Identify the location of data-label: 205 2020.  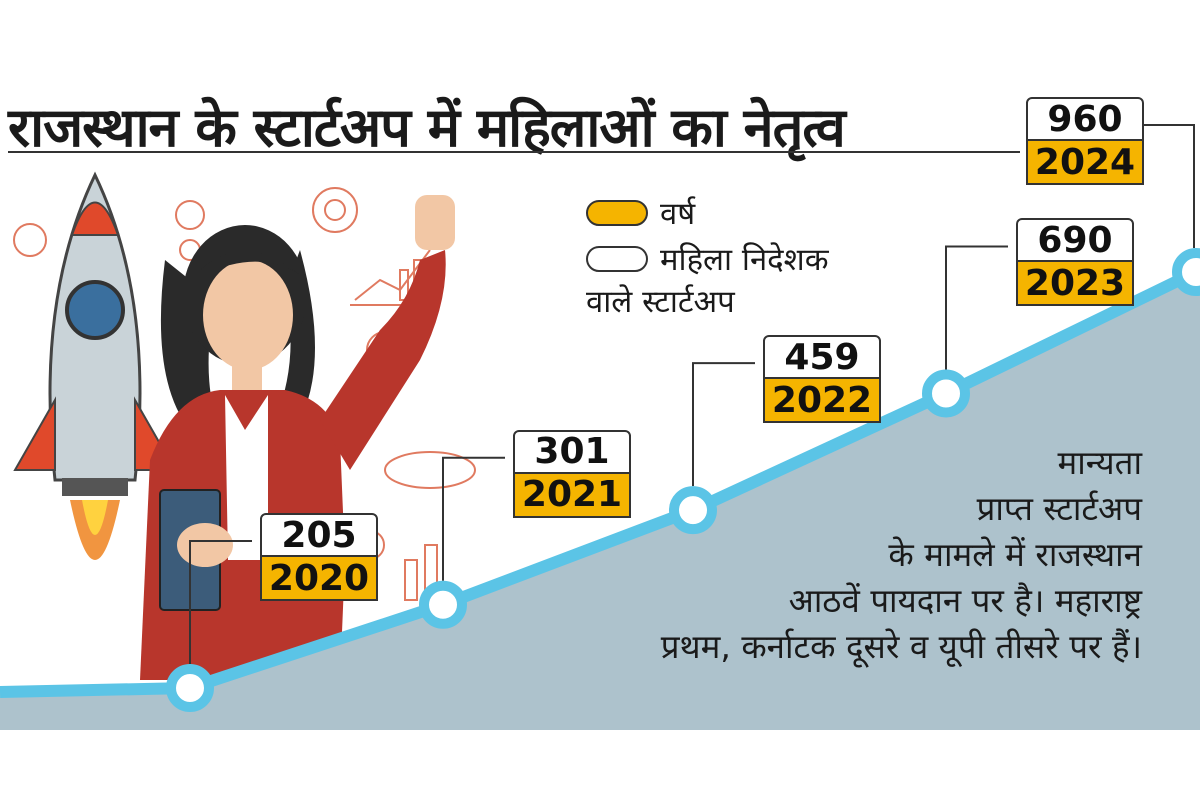
(319, 557).